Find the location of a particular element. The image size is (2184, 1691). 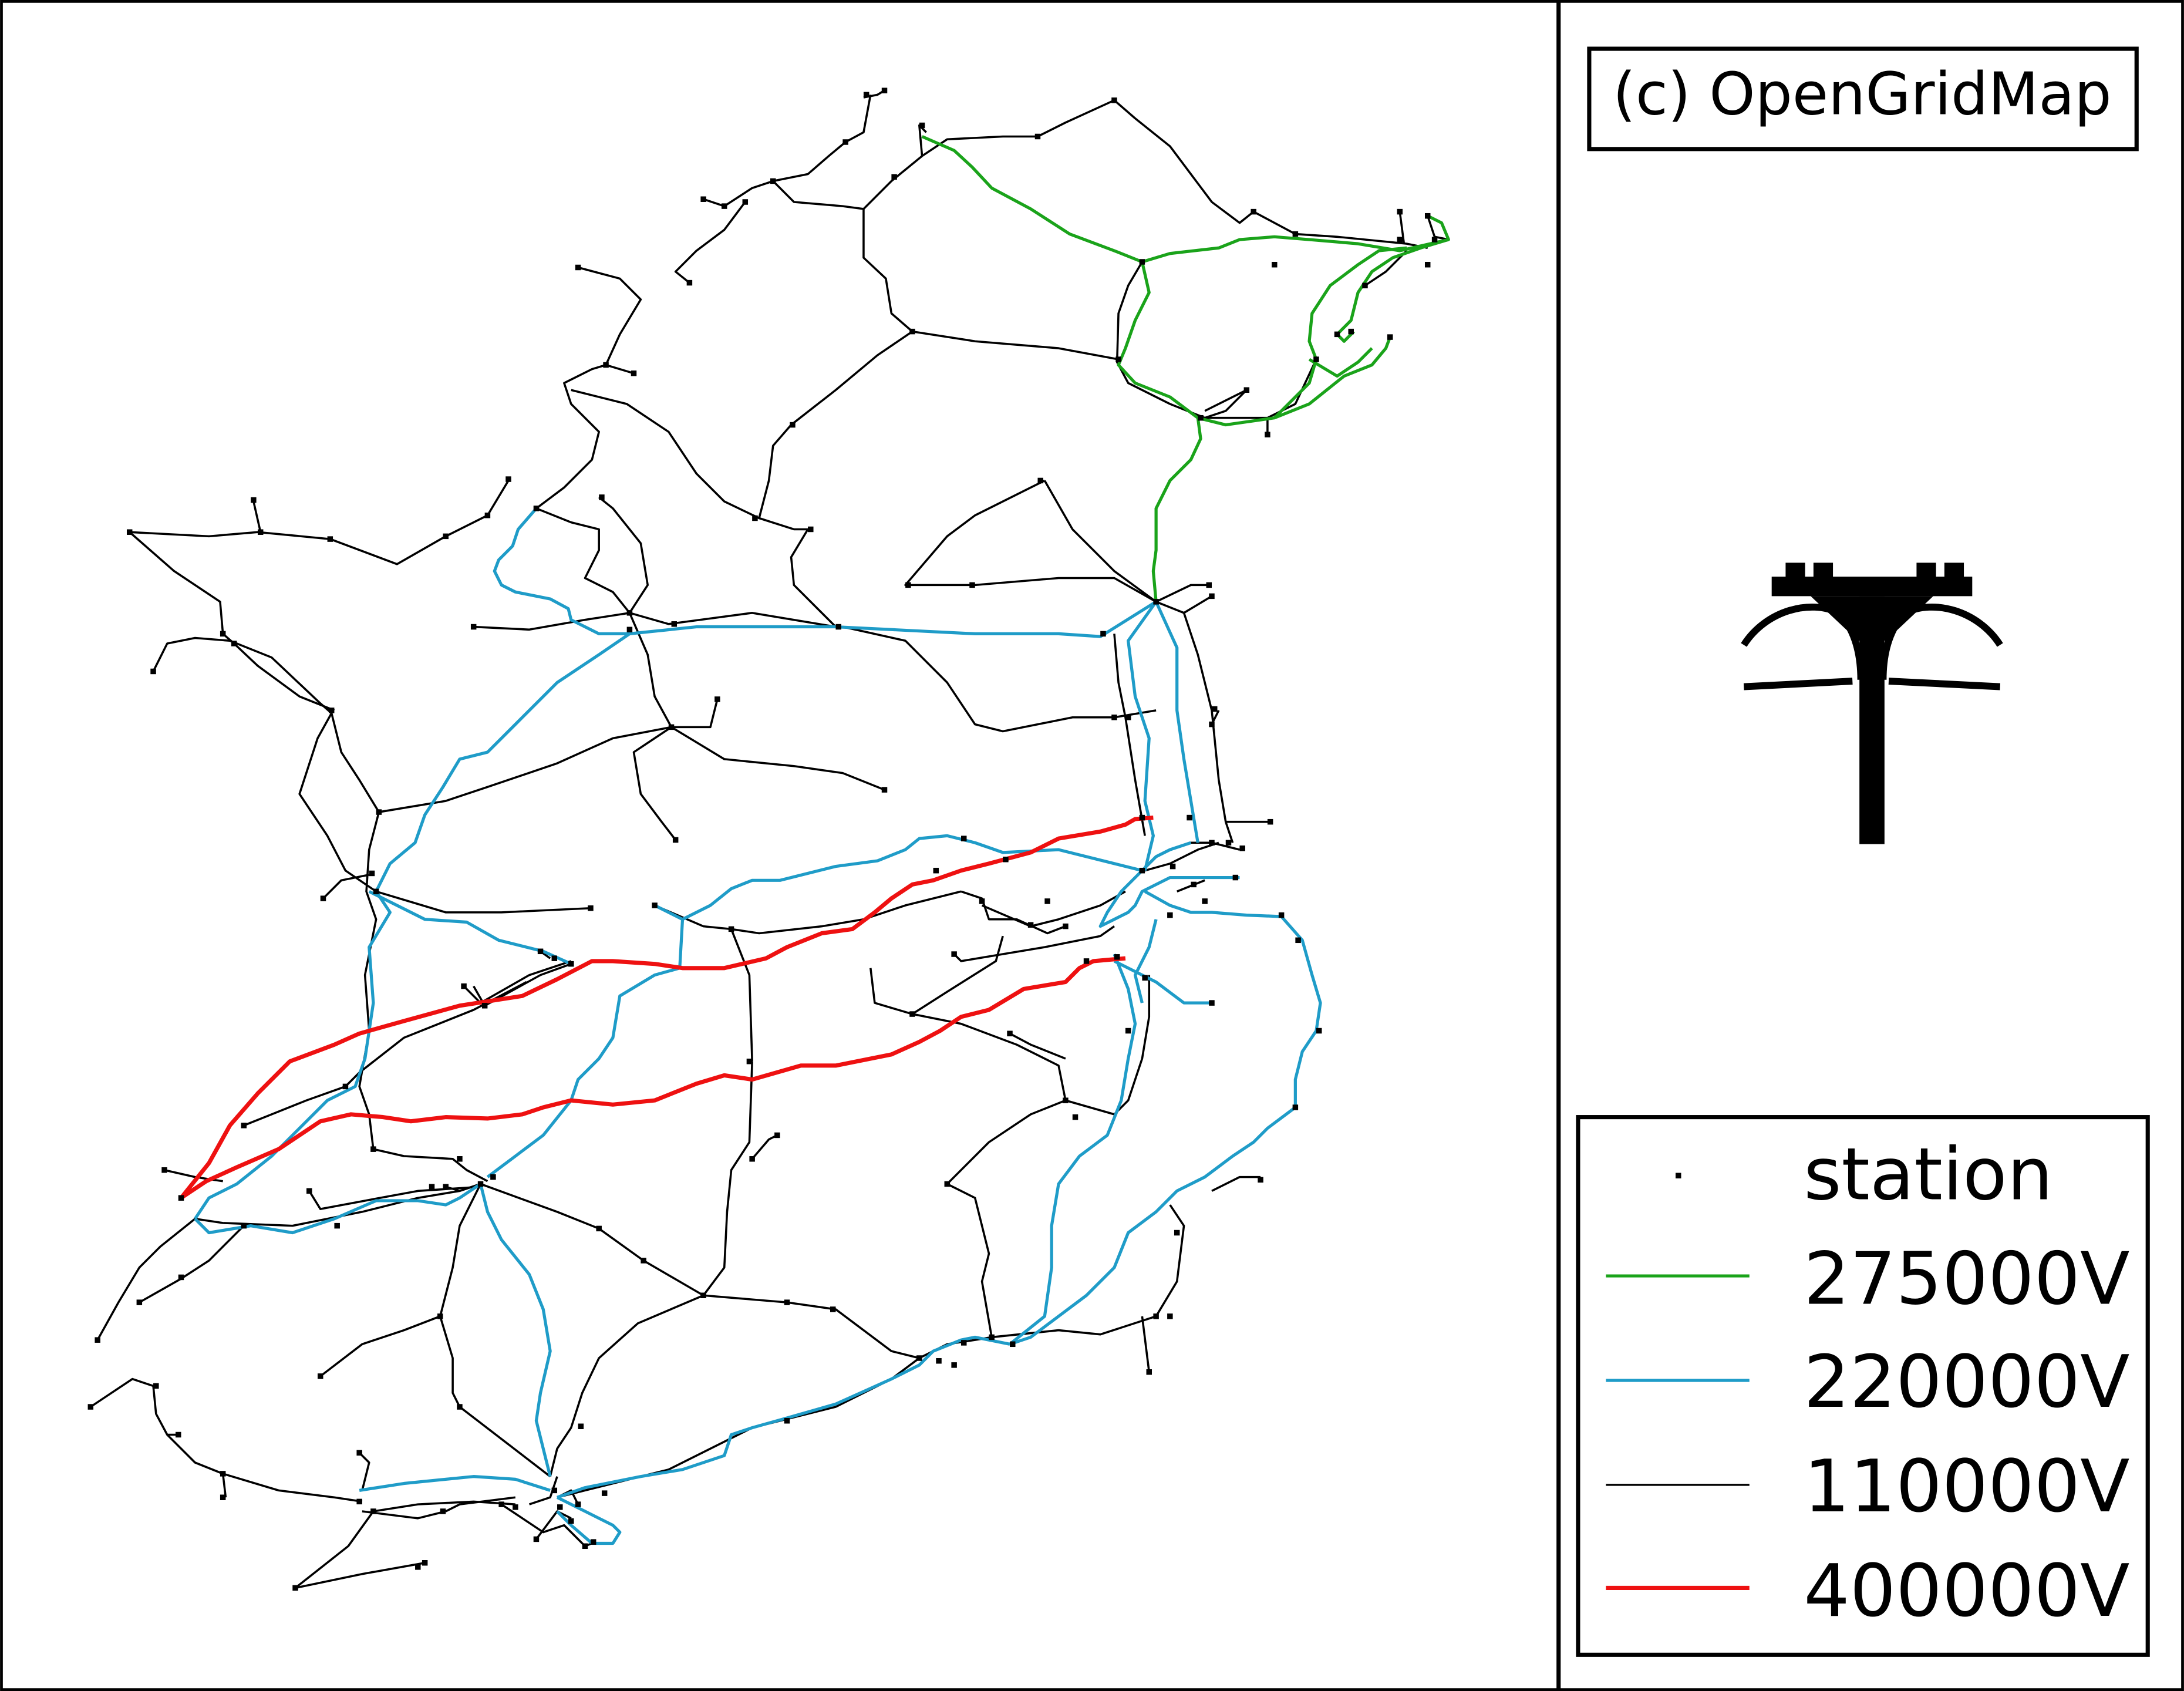

legend-label-400kv: 400000V is located at coordinates (1966, 1591).